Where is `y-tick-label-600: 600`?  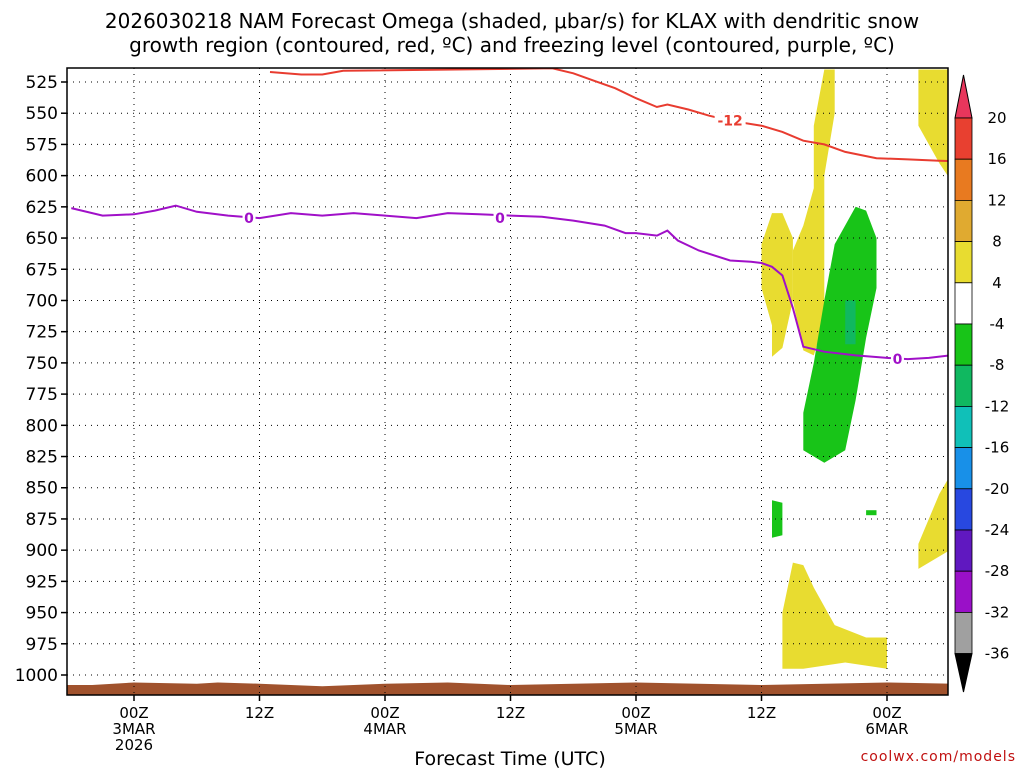
y-tick-label-600: 600 is located at coordinates (42, 177).